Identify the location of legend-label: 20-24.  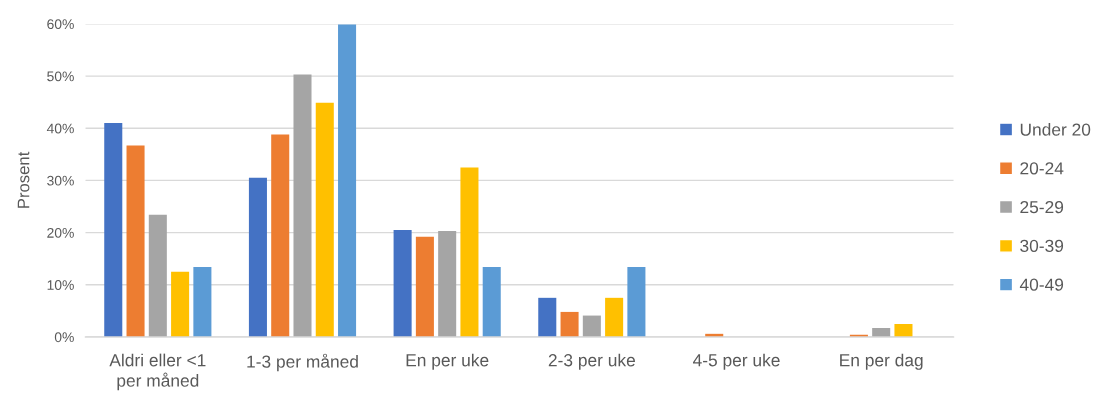
(1042, 168).